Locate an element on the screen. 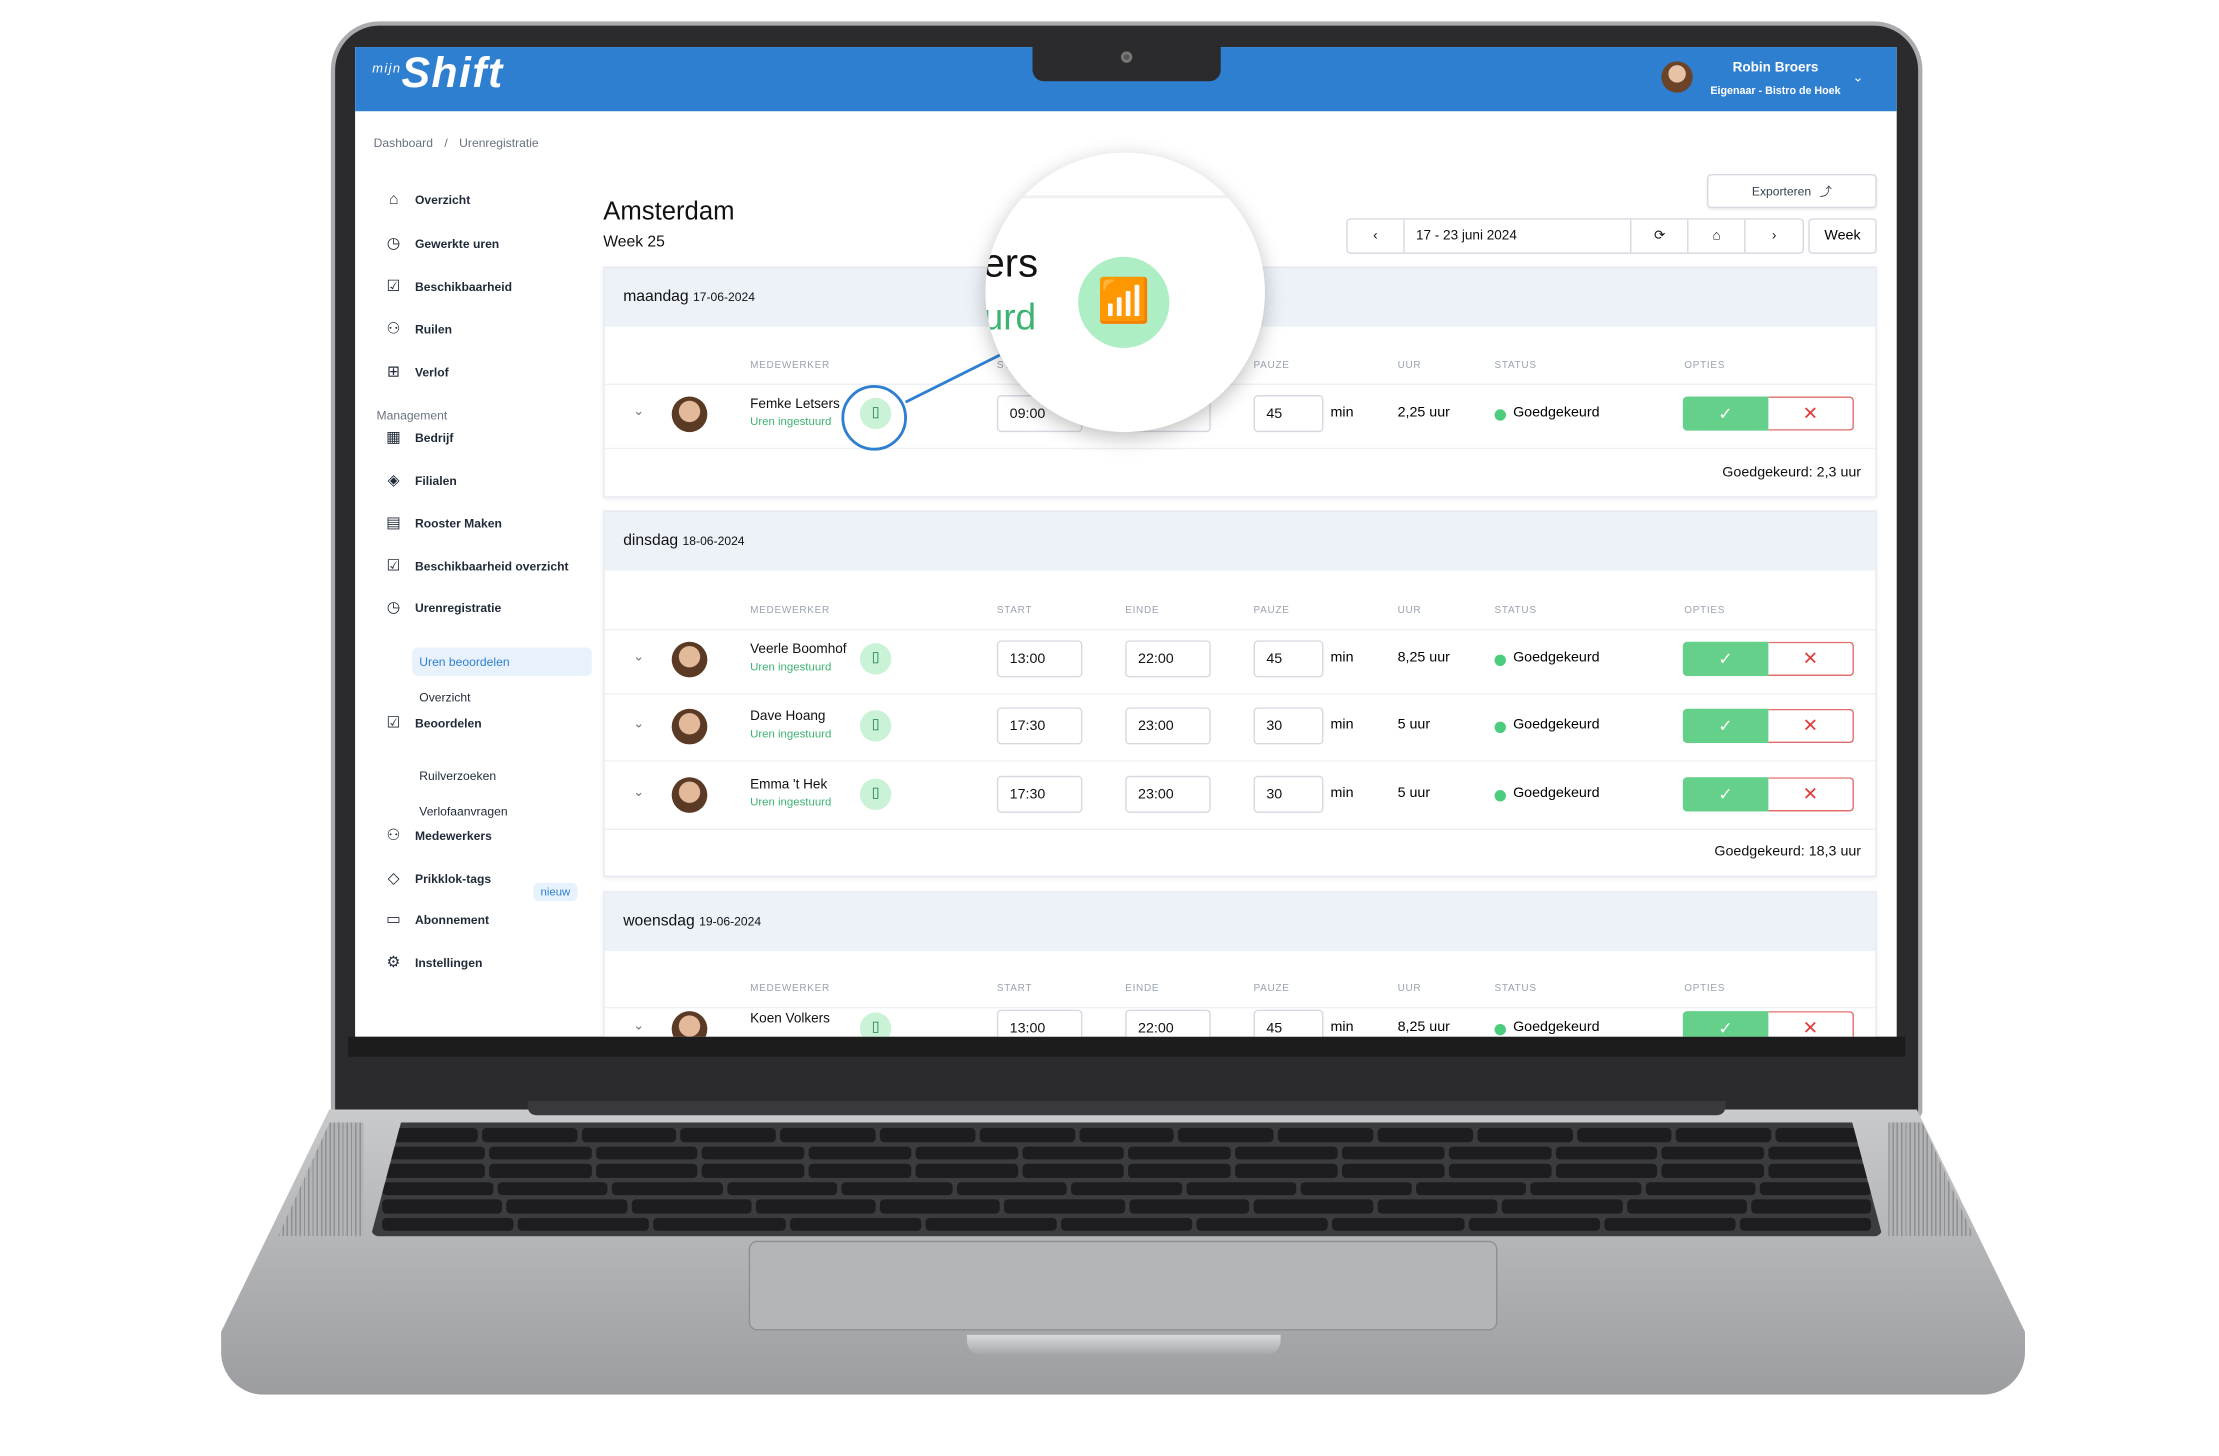 Image resolution: width=2219 pixels, height=1456 pixels. nfc-tag-icon: ▯ is located at coordinates (875, 726).